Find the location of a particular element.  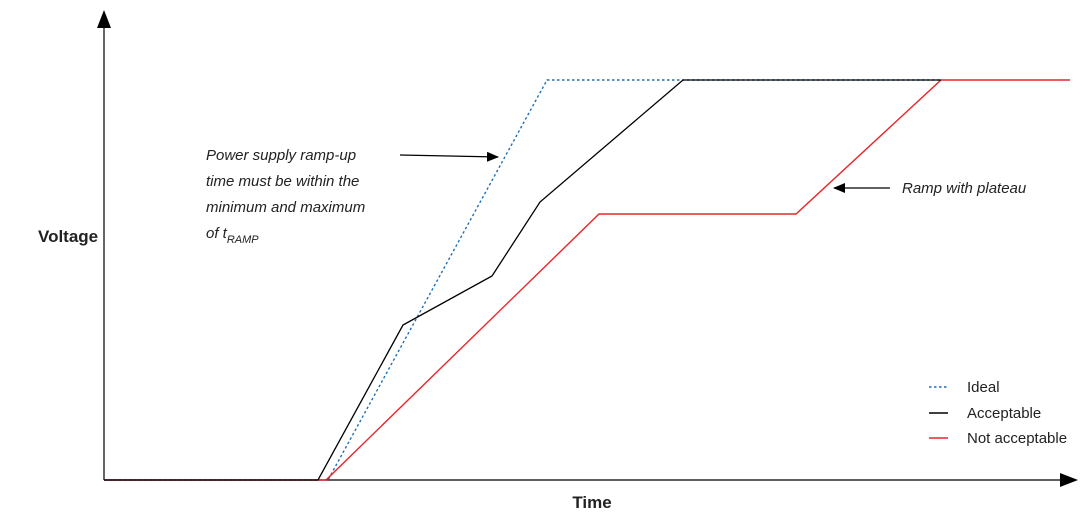

legend-item-ideal: Ideal is located at coordinates (983, 387).